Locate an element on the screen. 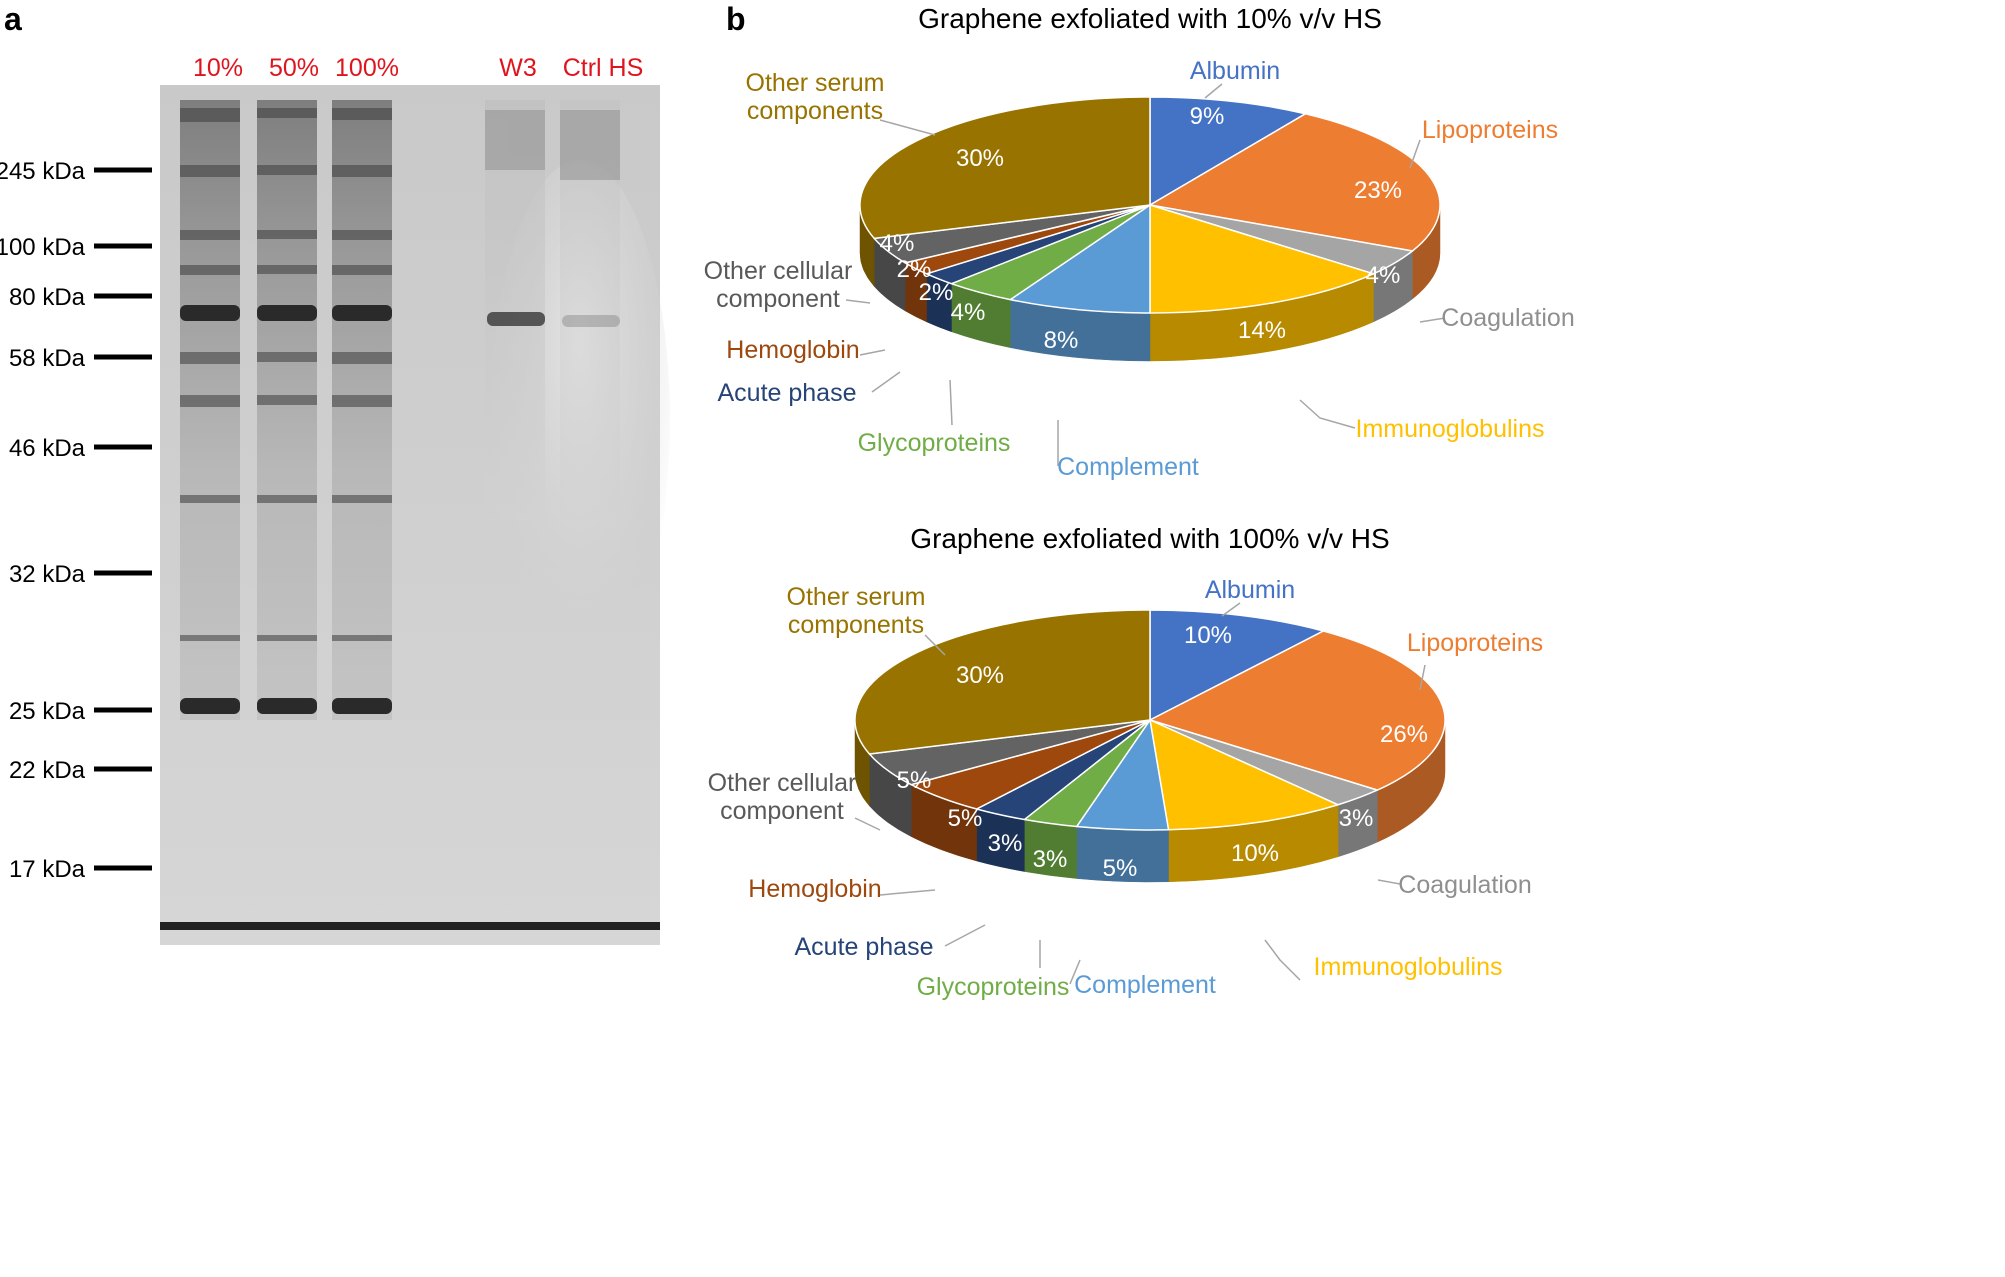 The image size is (2005, 1277). marker-tick-25-kda is located at coordinates (123, 710).